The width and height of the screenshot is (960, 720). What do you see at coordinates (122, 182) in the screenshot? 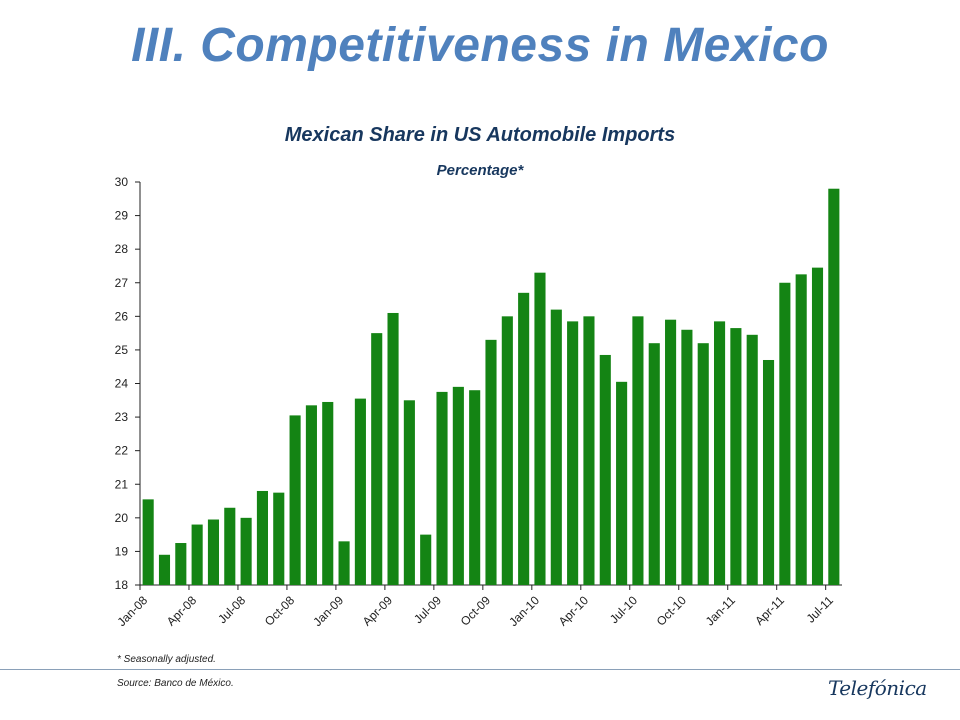
I see `y-tick-label: 30` at bounding box center [122, 182].